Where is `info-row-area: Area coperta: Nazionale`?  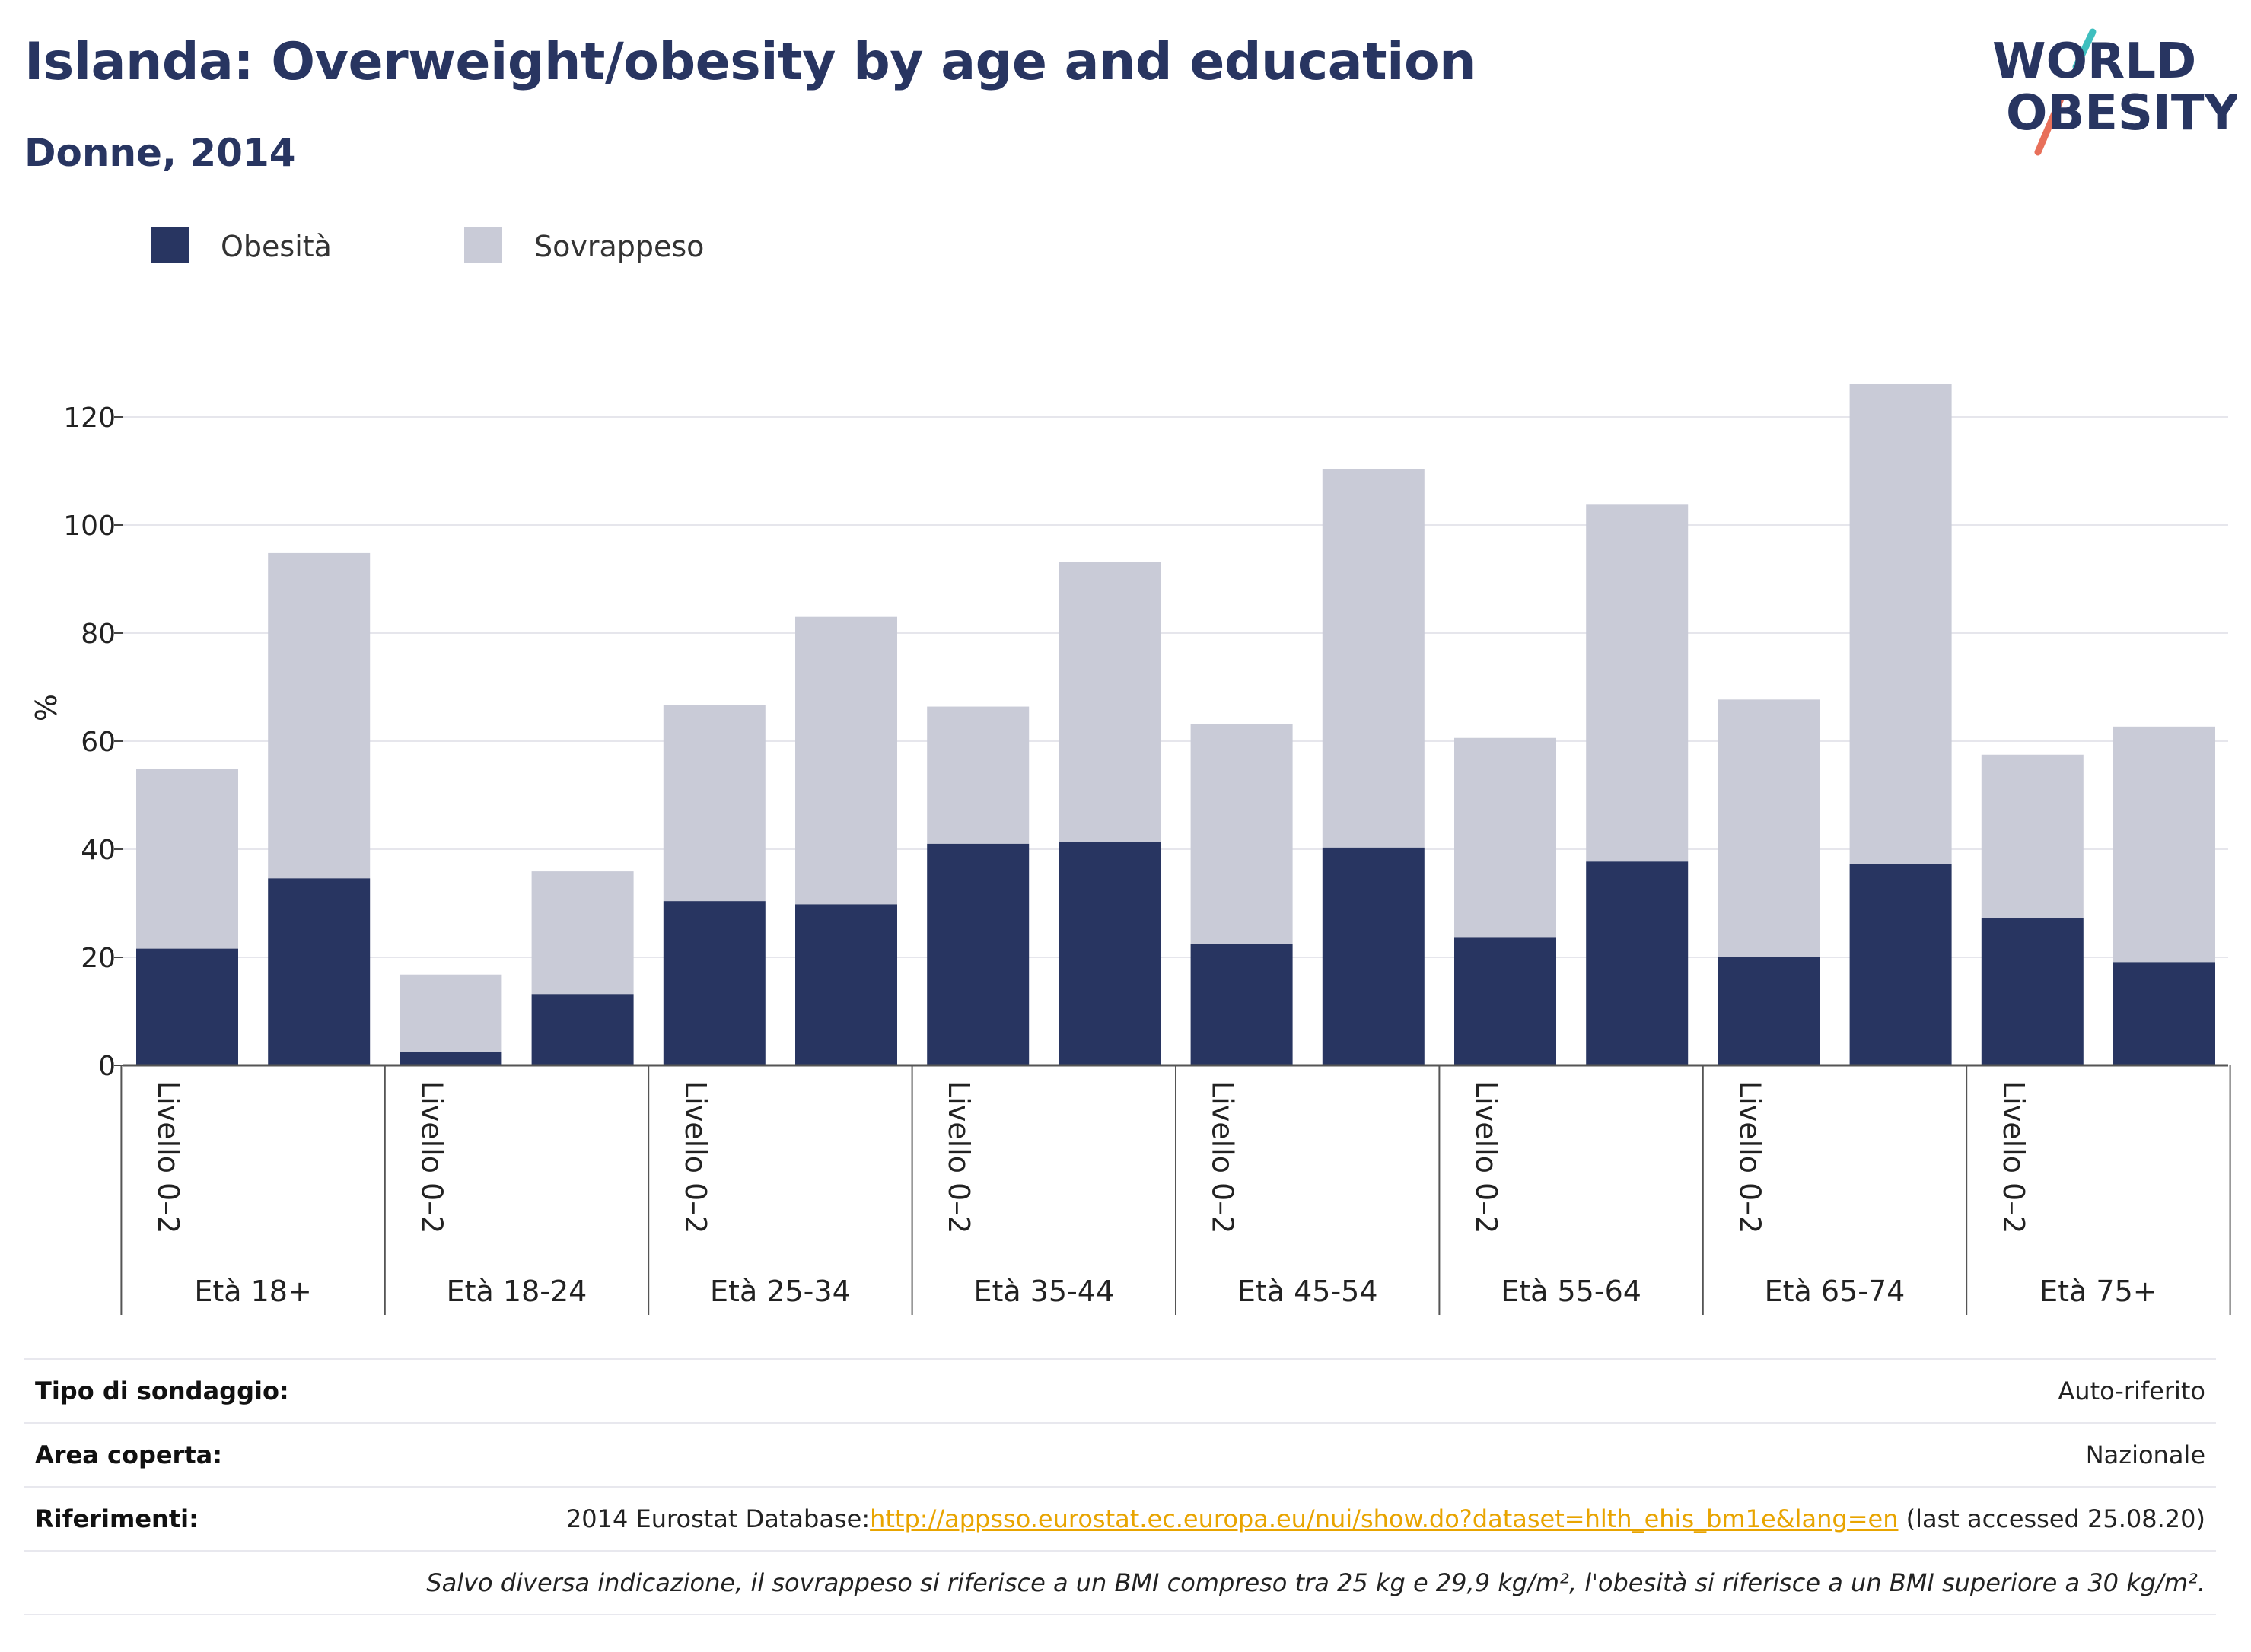
info-row-area: Area coperta: Nazionale is located at coordinates (1120, 1454).